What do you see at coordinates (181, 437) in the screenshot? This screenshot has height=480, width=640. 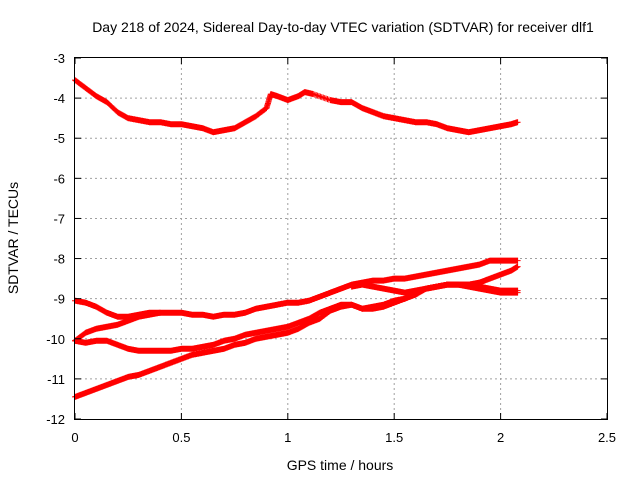 I see `x-tick-label: 0.5` at bounding box center [181, 437].